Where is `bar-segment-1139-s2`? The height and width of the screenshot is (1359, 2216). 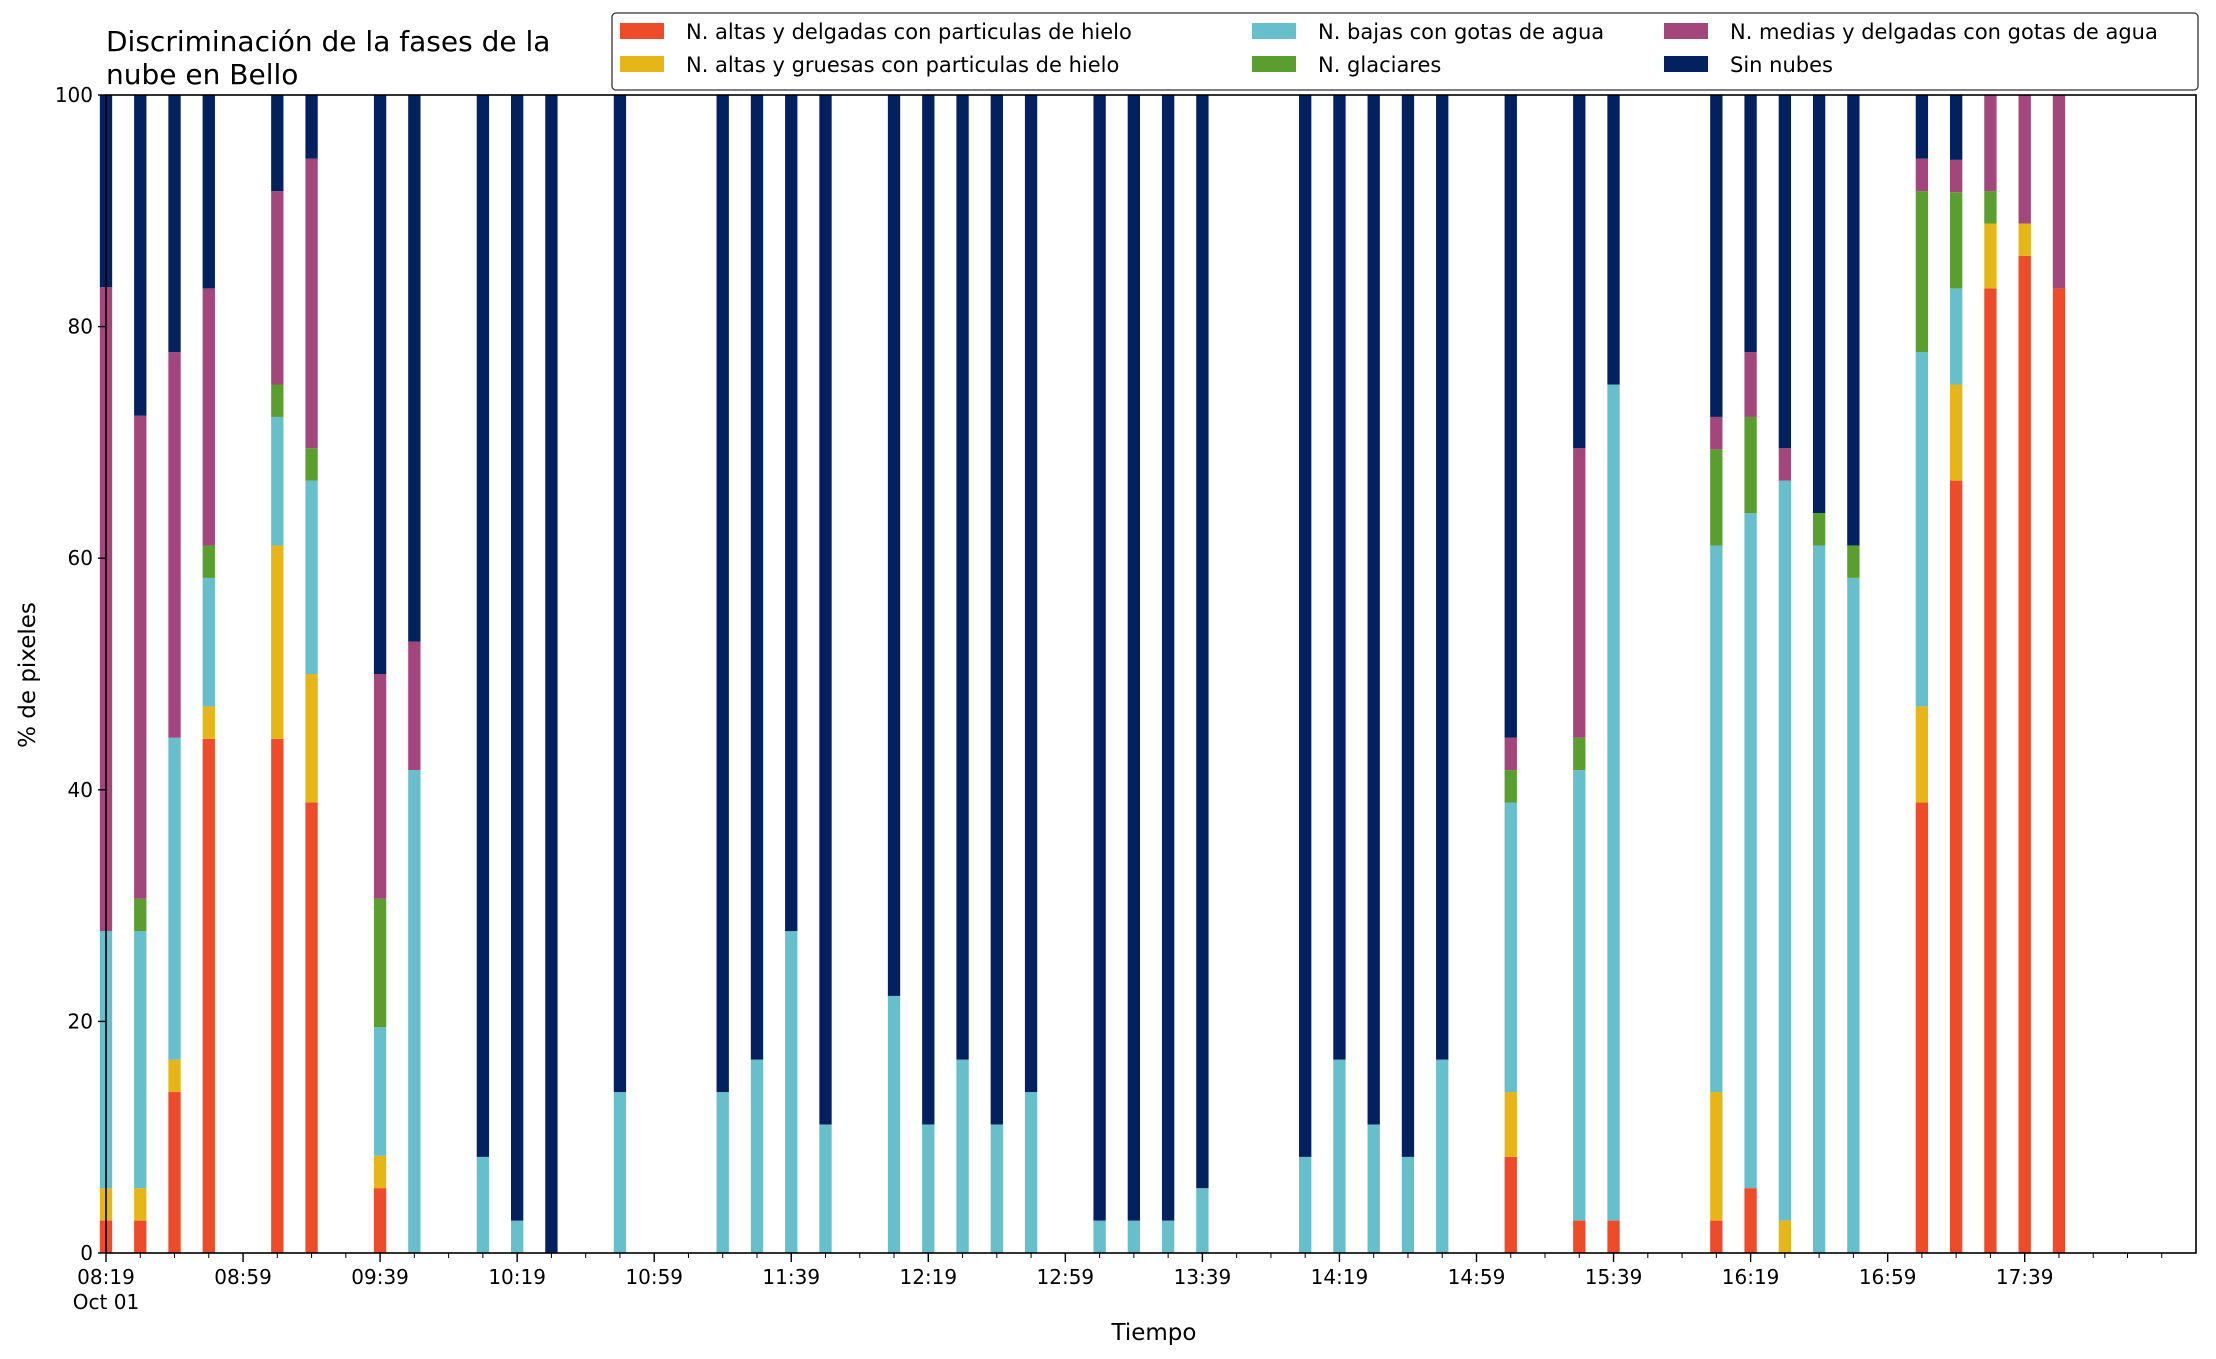
bar-segment-1139-s2 is located at coordinates (791, 1092).